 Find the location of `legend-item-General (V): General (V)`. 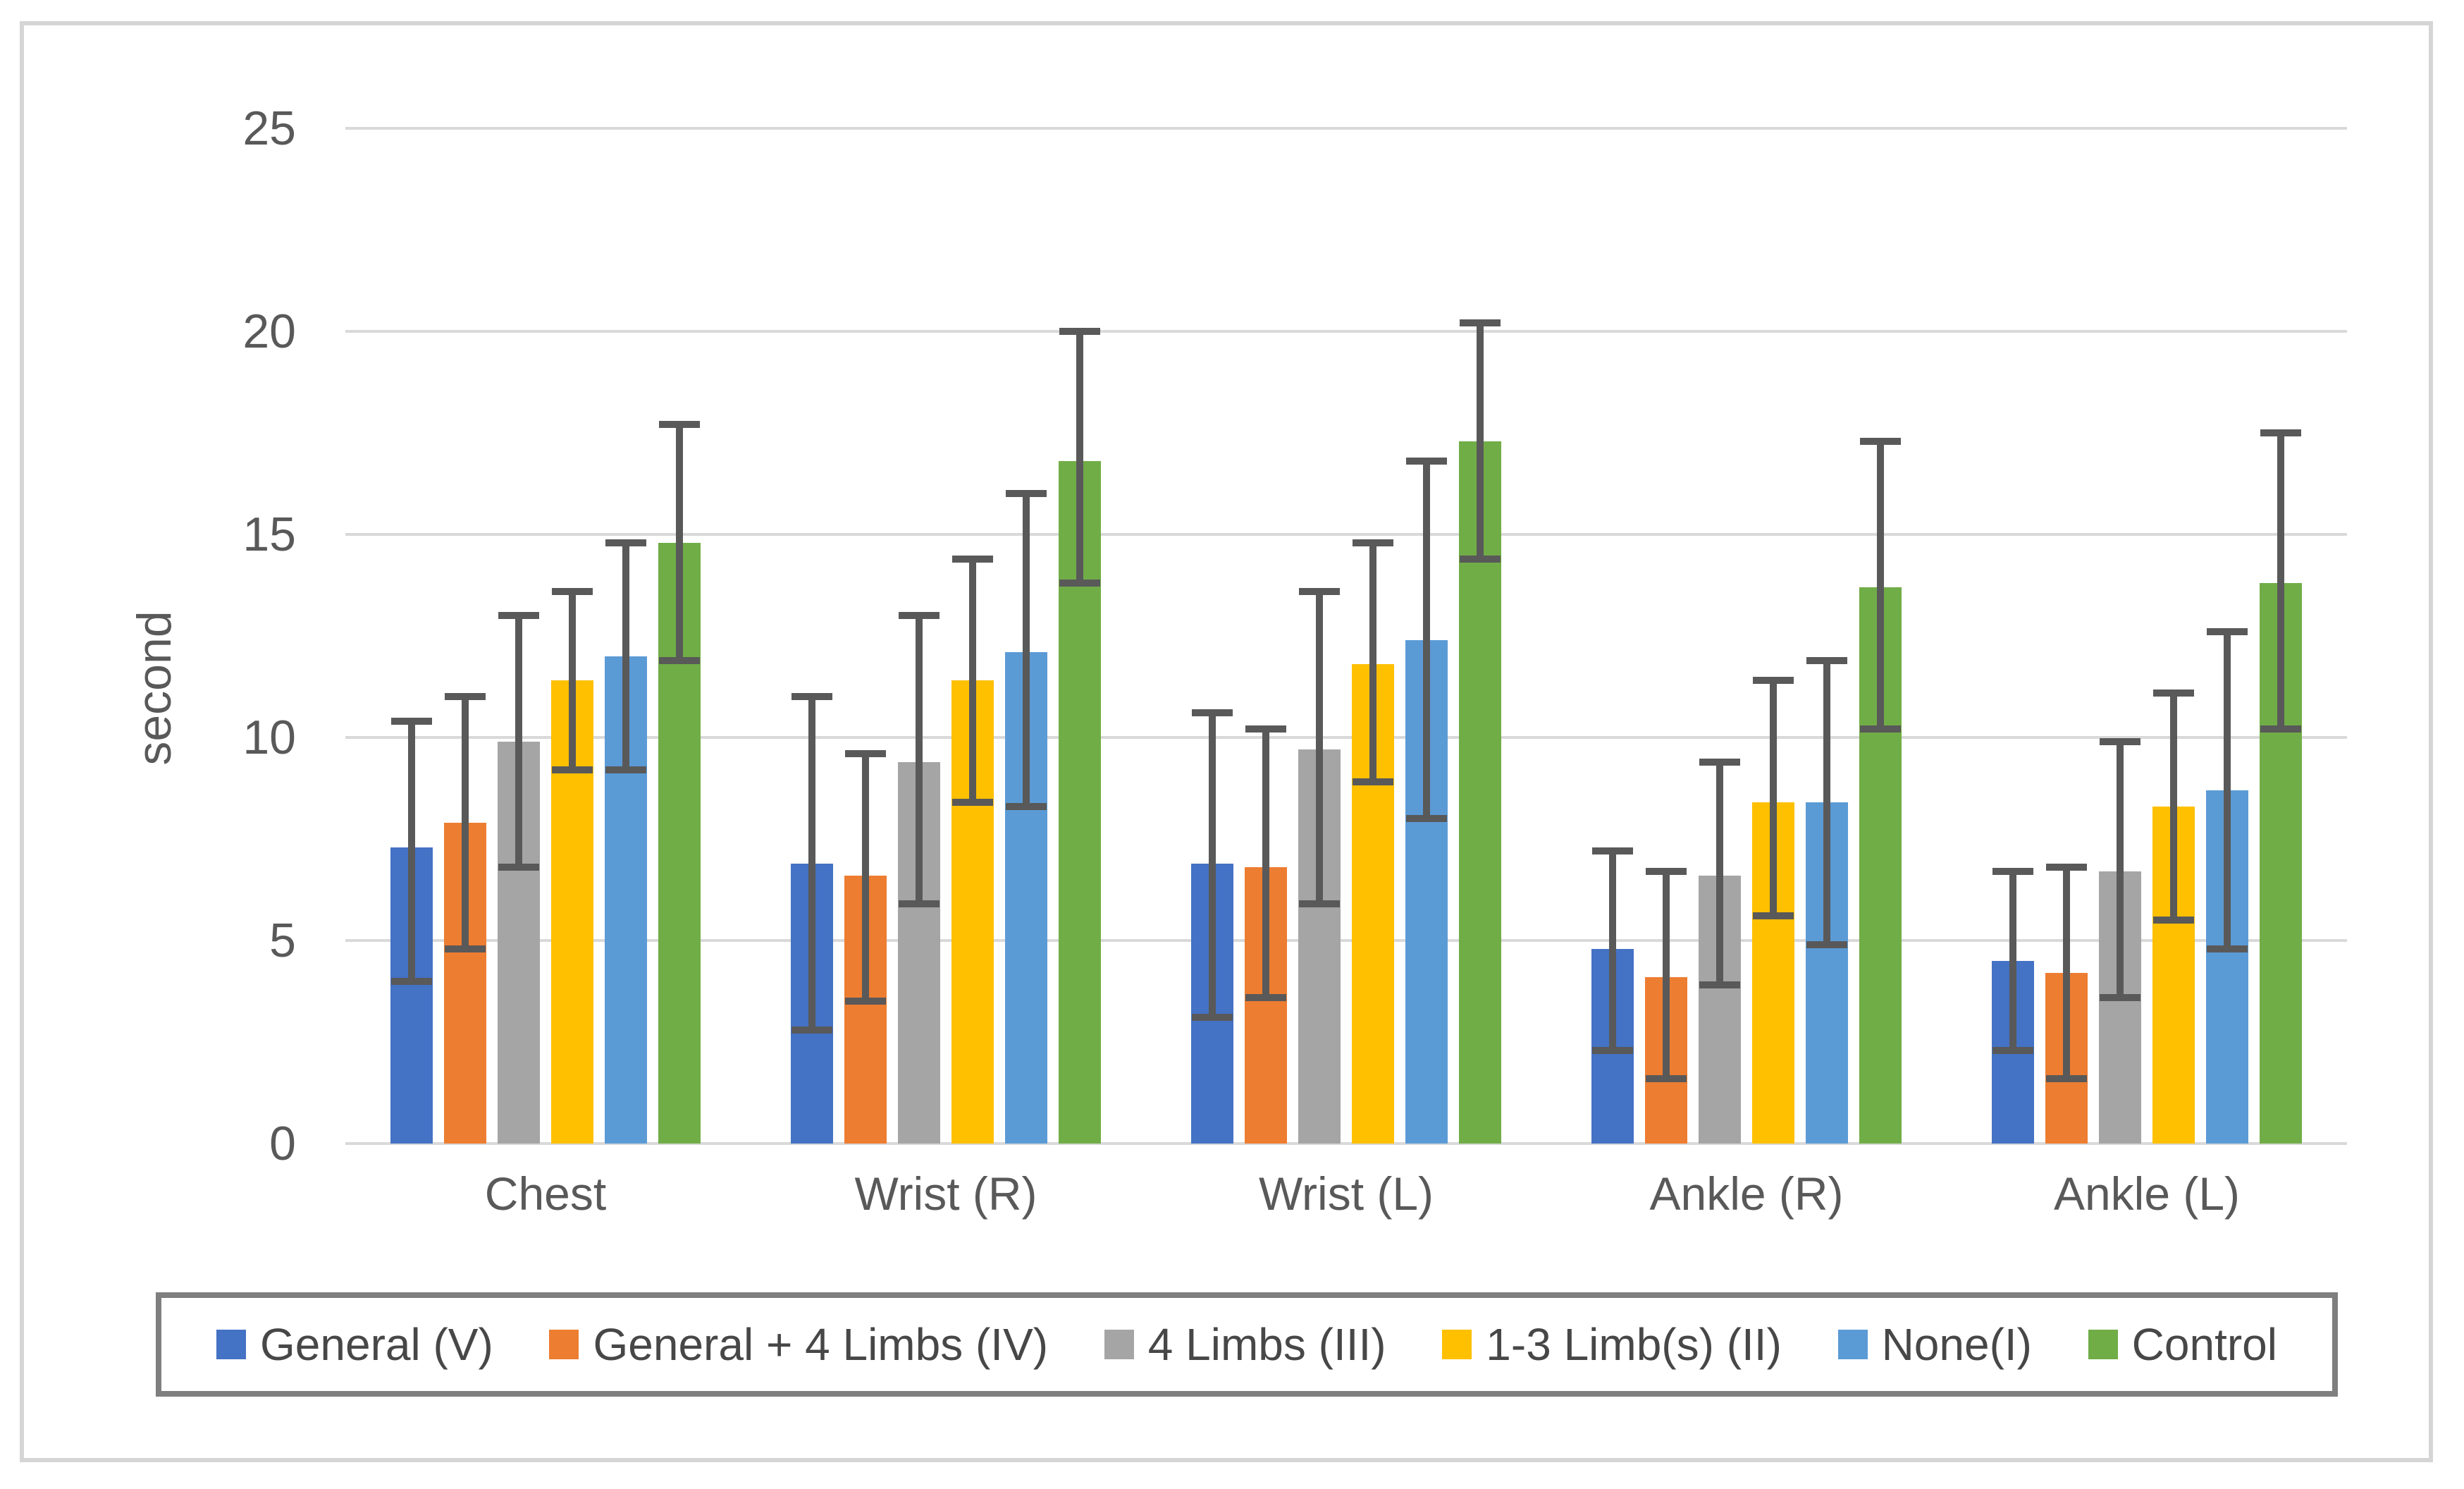

legend-item-General (V): General (V) is located at coordinates (354, 1344).